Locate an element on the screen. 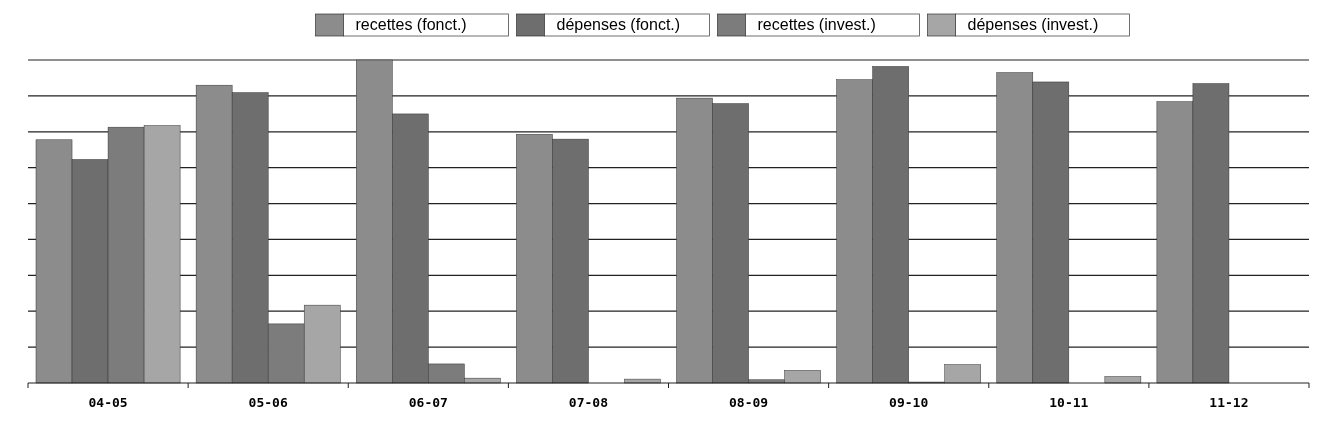 This screenshot has height=429, width=1325. legend-label: dépenses (fonct.) is located at coordinates (618, 24).